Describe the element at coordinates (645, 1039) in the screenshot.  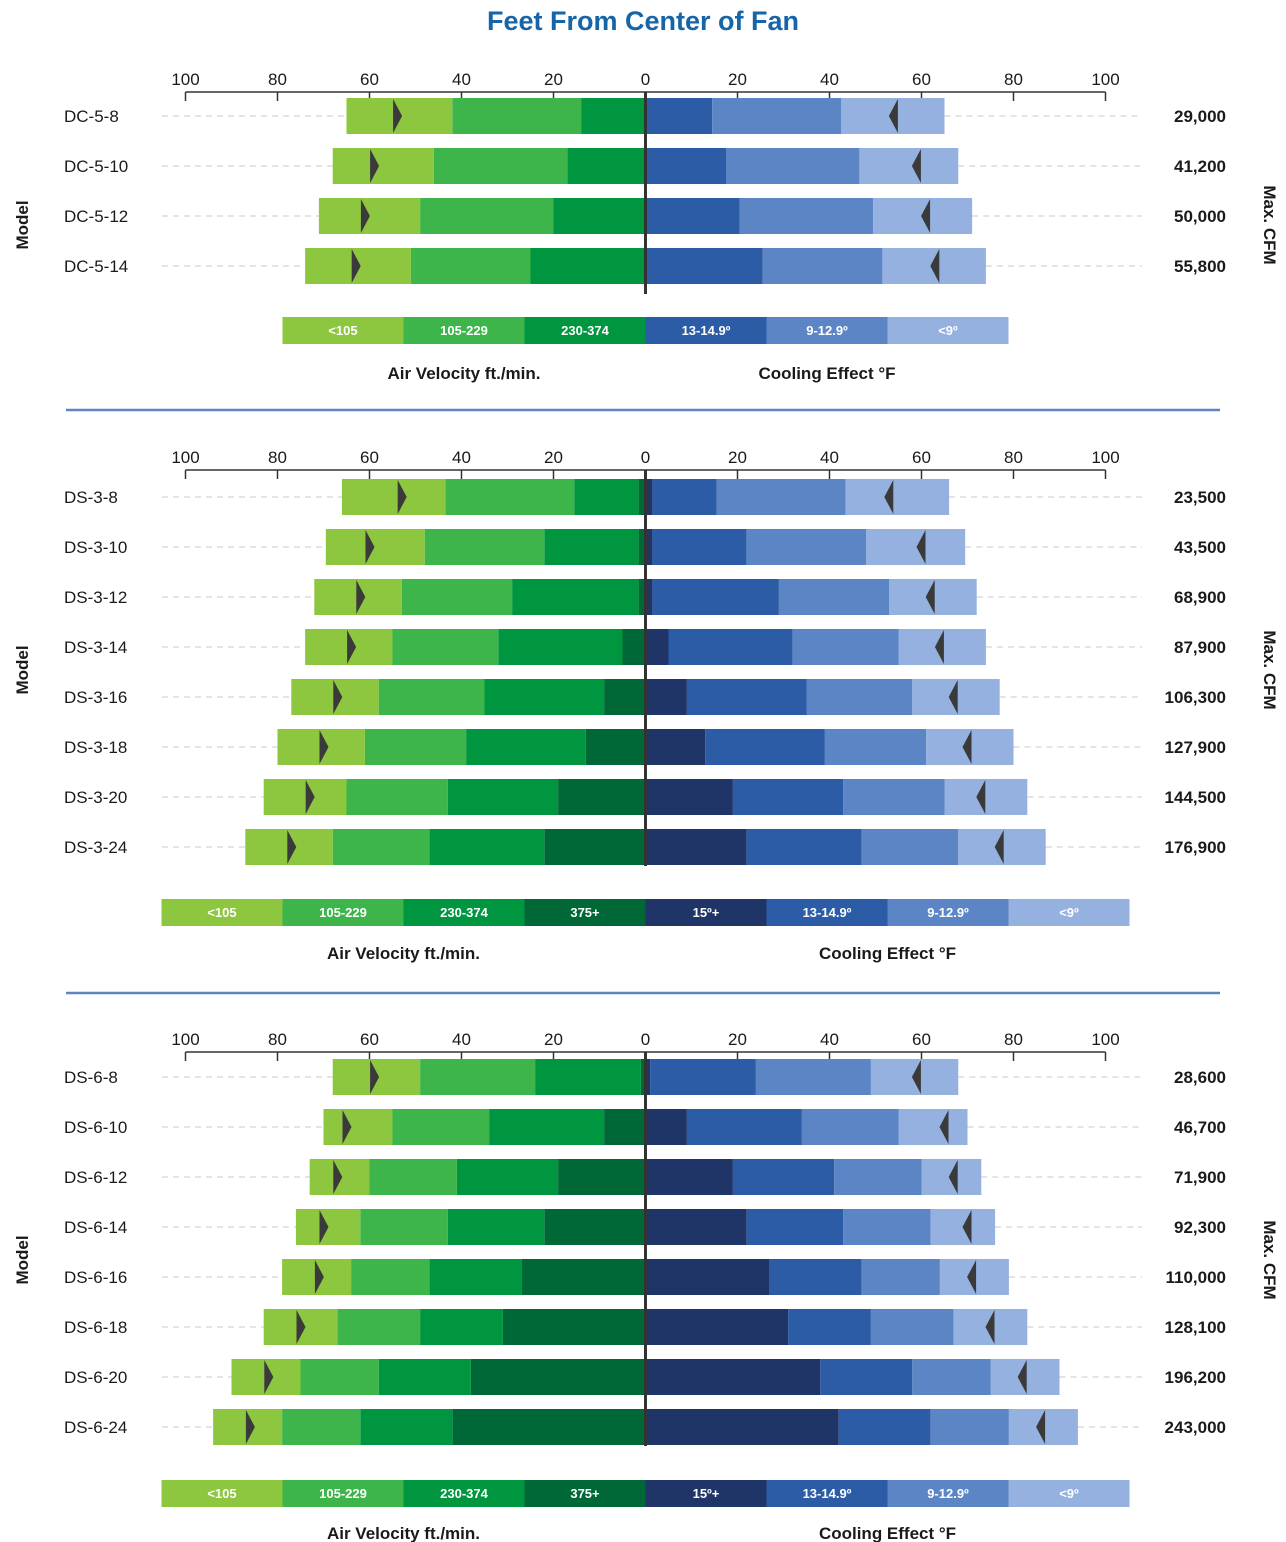
I see `x-tick-label: 0` at that location.